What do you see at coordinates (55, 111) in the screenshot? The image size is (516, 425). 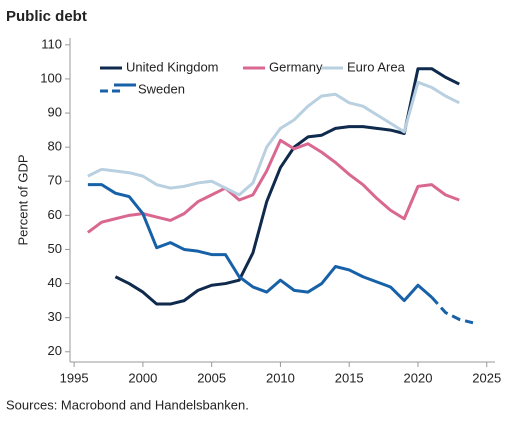 I see `y-tick-label: 90` at bounding box center [55, 111].